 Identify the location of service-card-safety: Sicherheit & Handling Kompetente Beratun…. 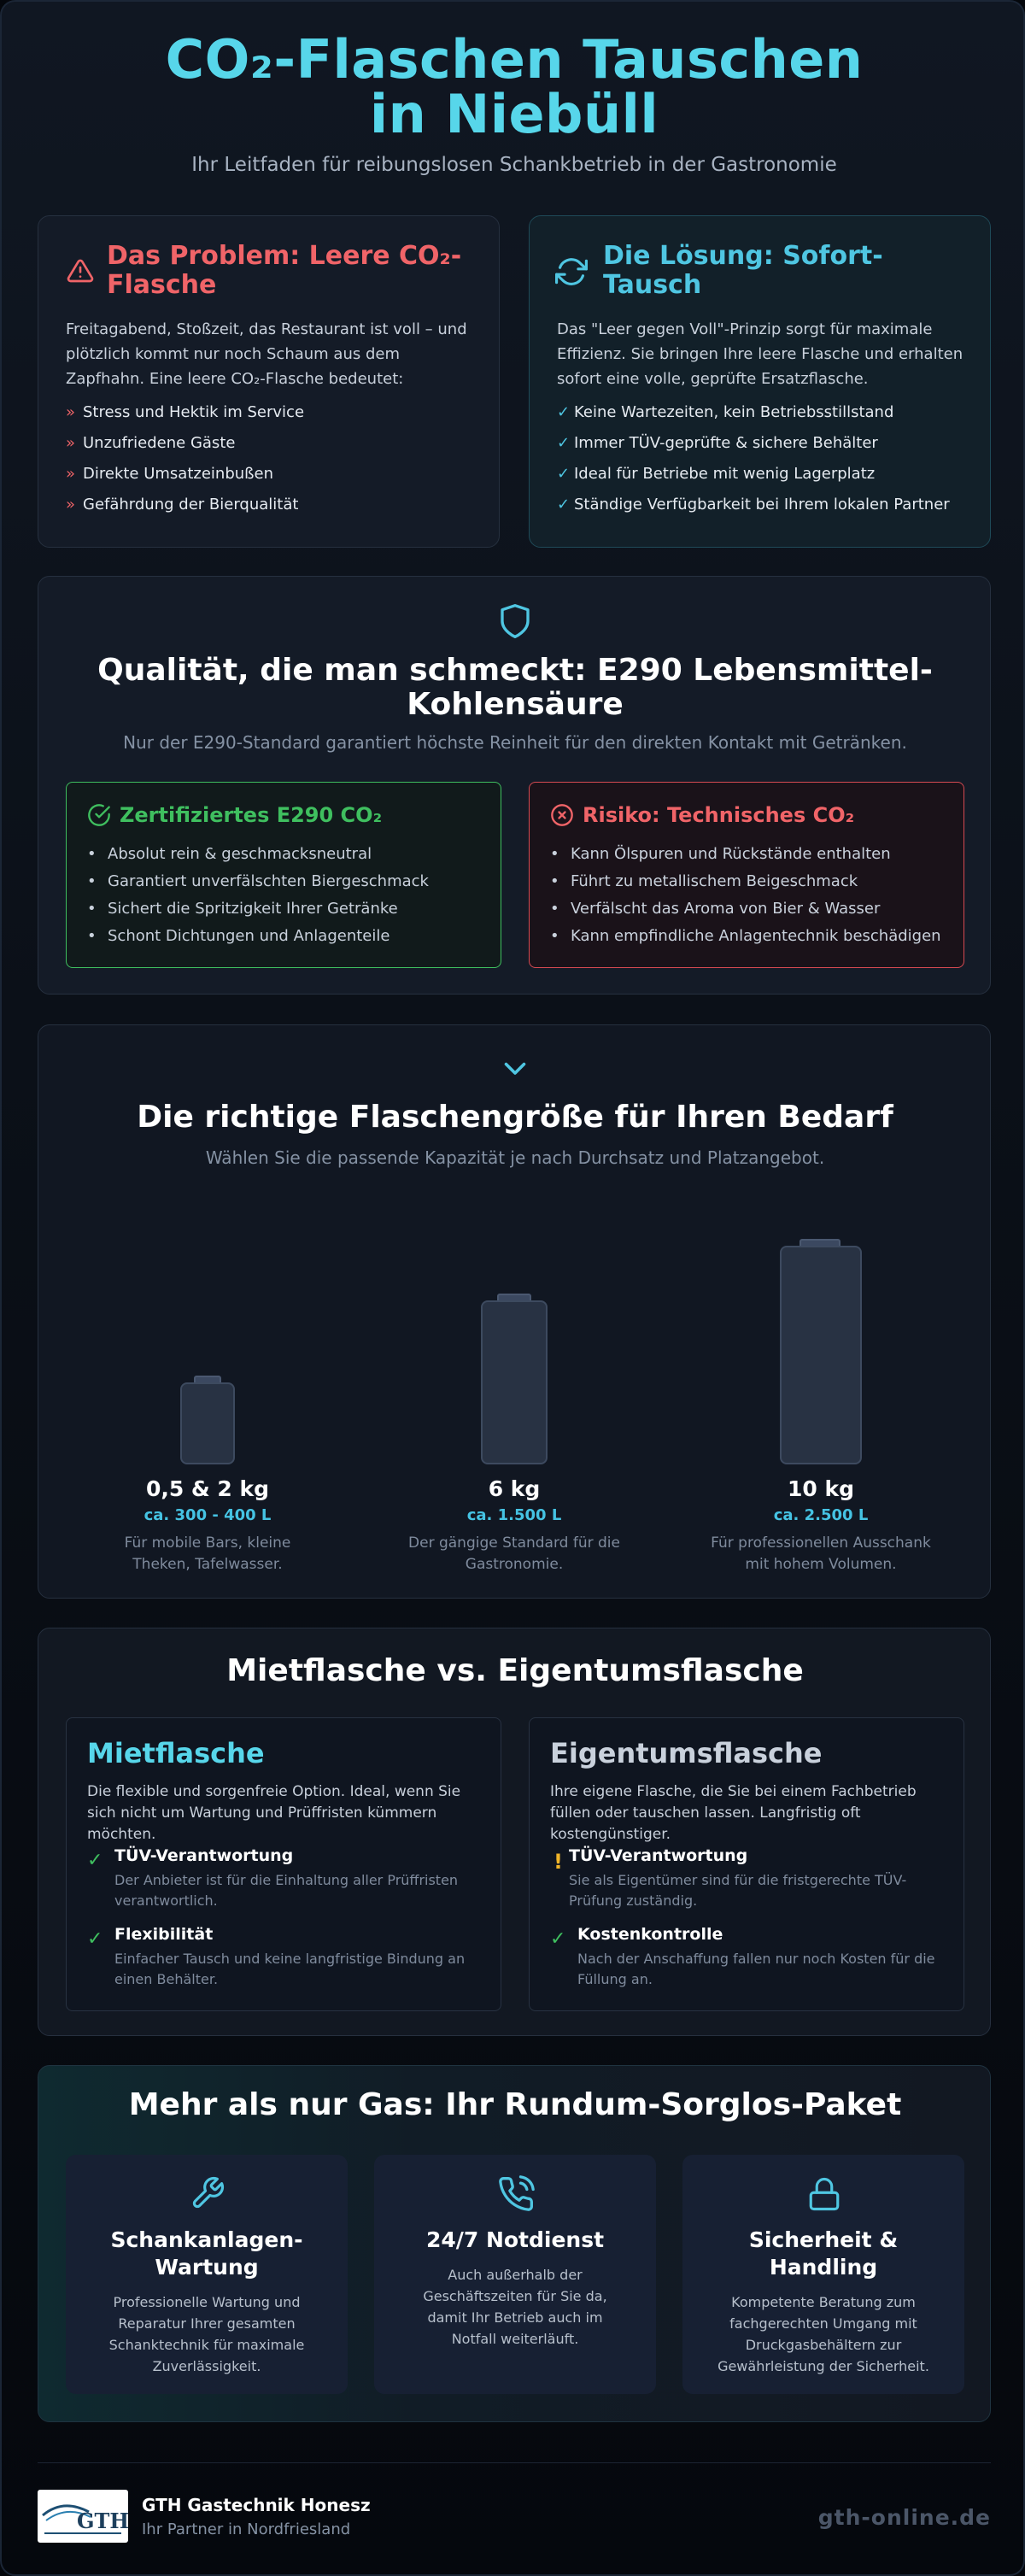
(823, 2274).